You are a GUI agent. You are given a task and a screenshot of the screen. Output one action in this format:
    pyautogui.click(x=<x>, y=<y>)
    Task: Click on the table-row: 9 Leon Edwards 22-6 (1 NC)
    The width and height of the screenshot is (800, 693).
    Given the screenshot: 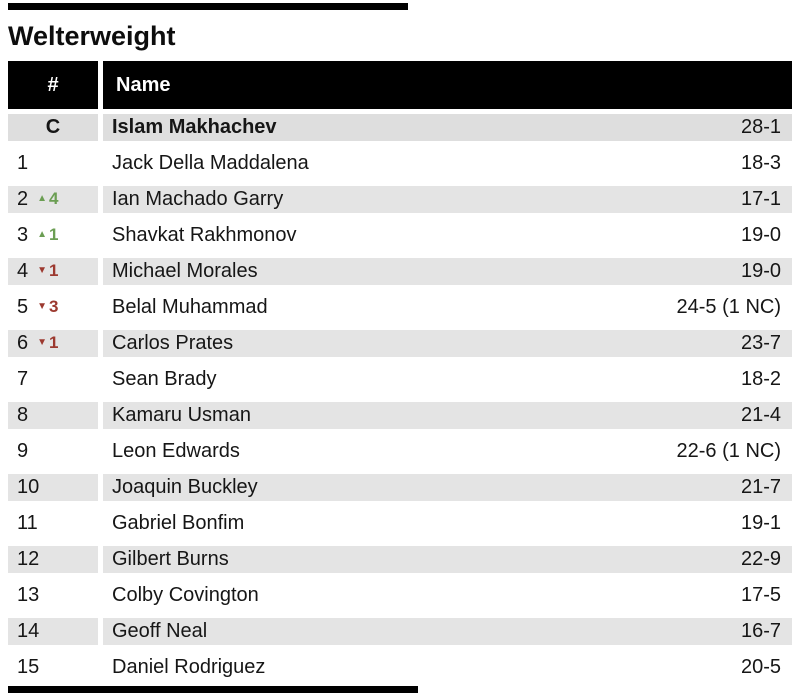 What is the action you would take?
    pyautogui.click(x=400, y=451)
    